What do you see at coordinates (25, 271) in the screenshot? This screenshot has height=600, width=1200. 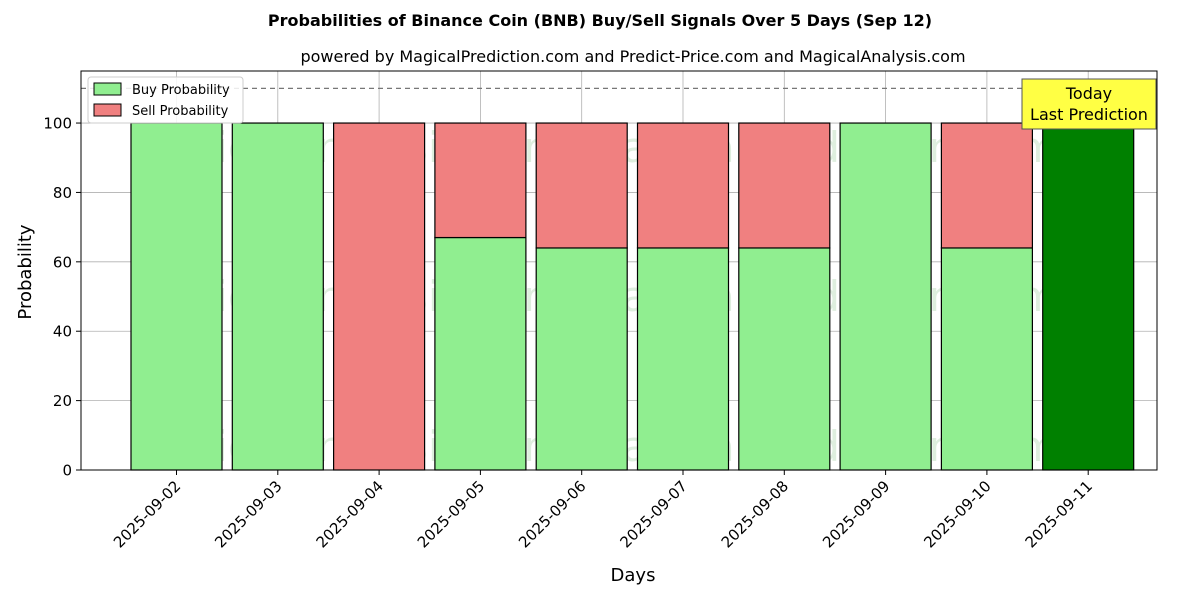 I see `y-axis-label: Probability` at bounding box center [25, 271].